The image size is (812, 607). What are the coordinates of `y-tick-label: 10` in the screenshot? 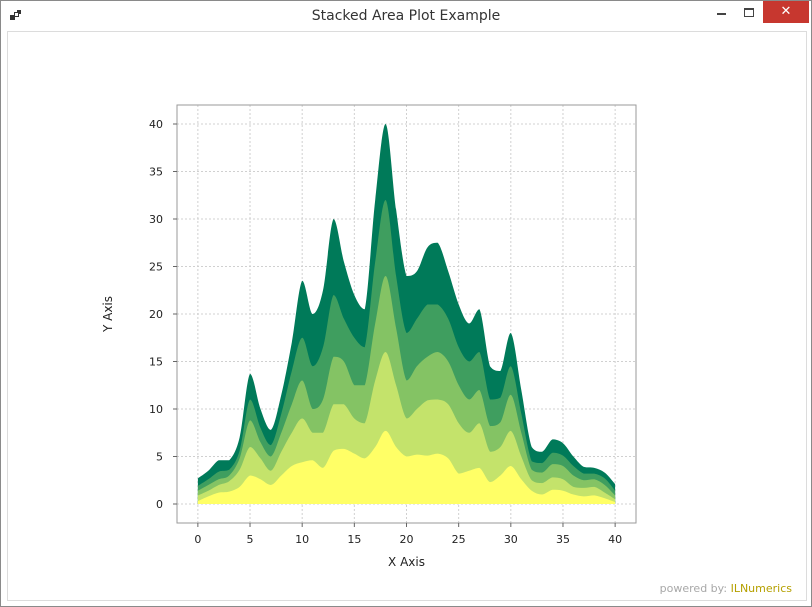 It's located at (156, 409).